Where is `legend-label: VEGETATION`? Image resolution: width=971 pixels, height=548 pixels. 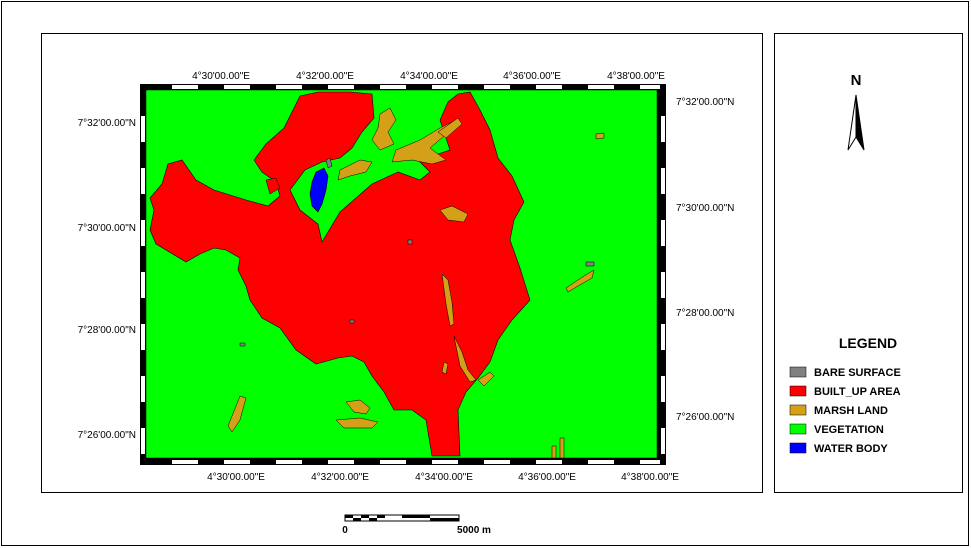 legend-label: VEGETATION is located at coordinates (849, 430).